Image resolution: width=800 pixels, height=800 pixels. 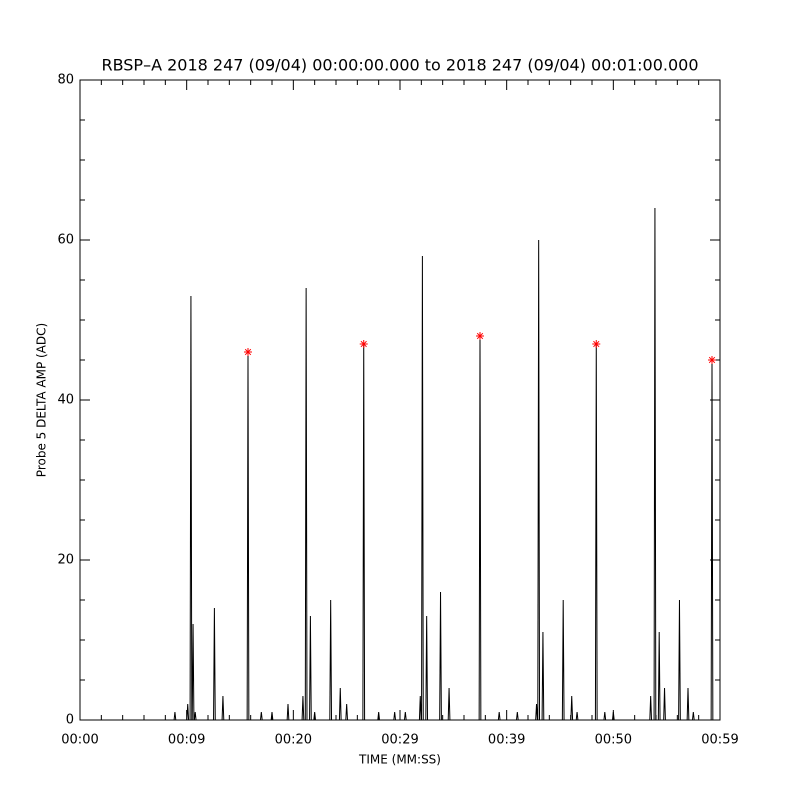 I want to click on y-axis-label: Probe 5 DELTA AMP (ADC), so click(x=42, y=400).